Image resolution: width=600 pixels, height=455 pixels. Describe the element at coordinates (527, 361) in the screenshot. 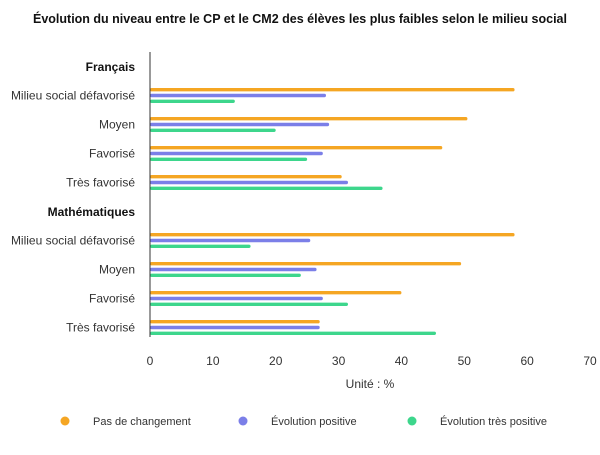

I see `x-tick-label: 60` at that location.